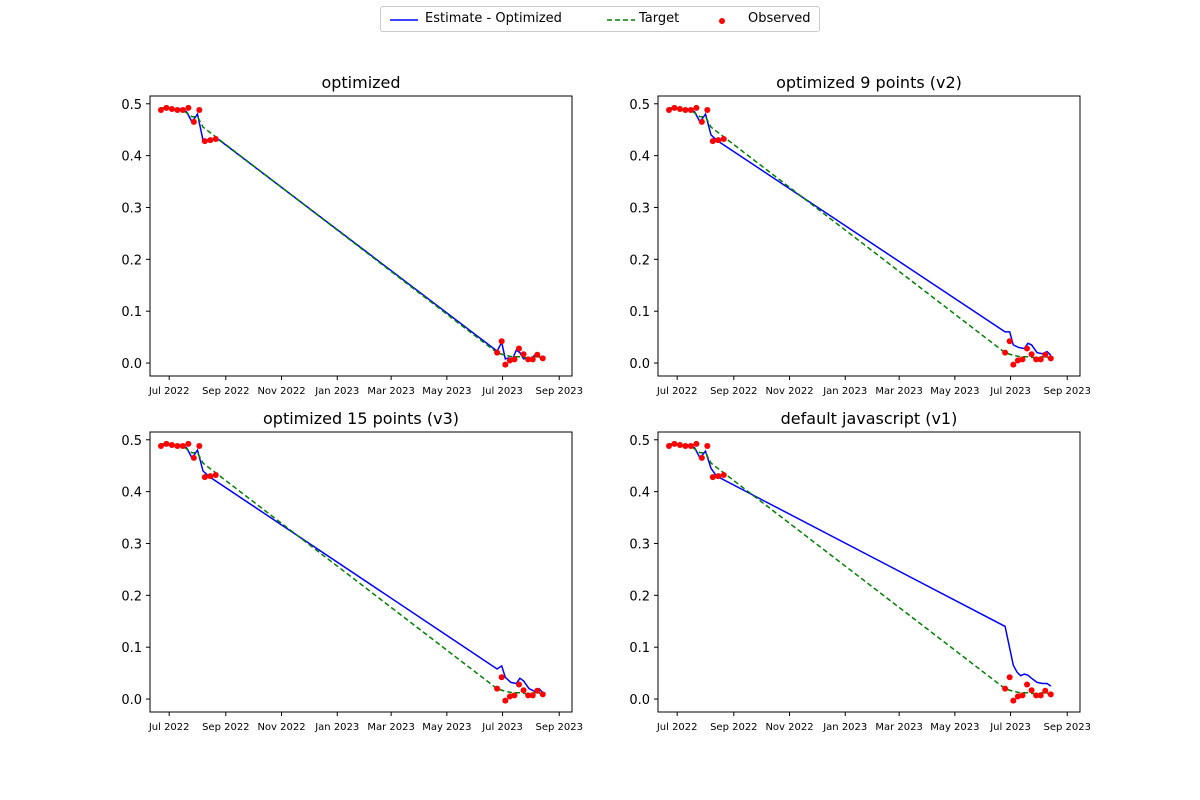 The width and height of the screenshot is (1200, 800). Describe the element at coordinates (404, 20) in the screenshot. I see `legend-swatch-estimate` at that location.